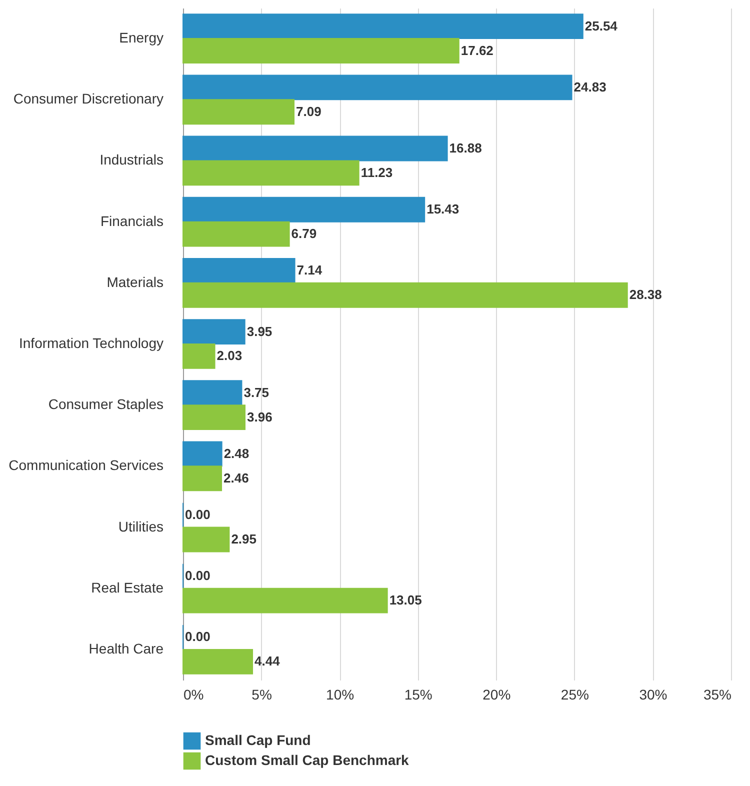 The height and width of the screenshot is (786, 750). I want to click on data-label: 2.03, so click(229, 356).